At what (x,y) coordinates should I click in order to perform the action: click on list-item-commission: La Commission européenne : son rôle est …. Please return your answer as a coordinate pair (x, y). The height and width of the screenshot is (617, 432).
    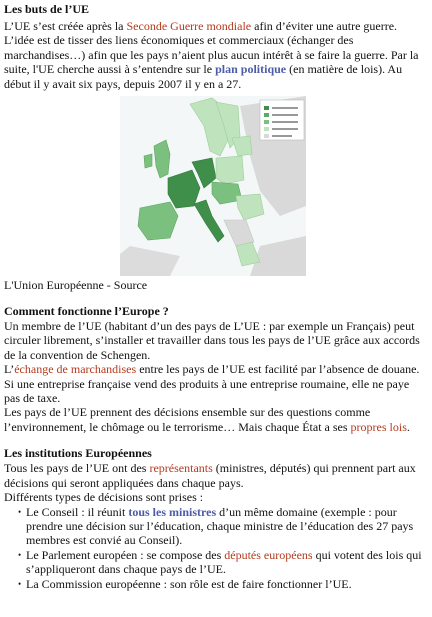
    Looking at the image, I should click on (223, 584).